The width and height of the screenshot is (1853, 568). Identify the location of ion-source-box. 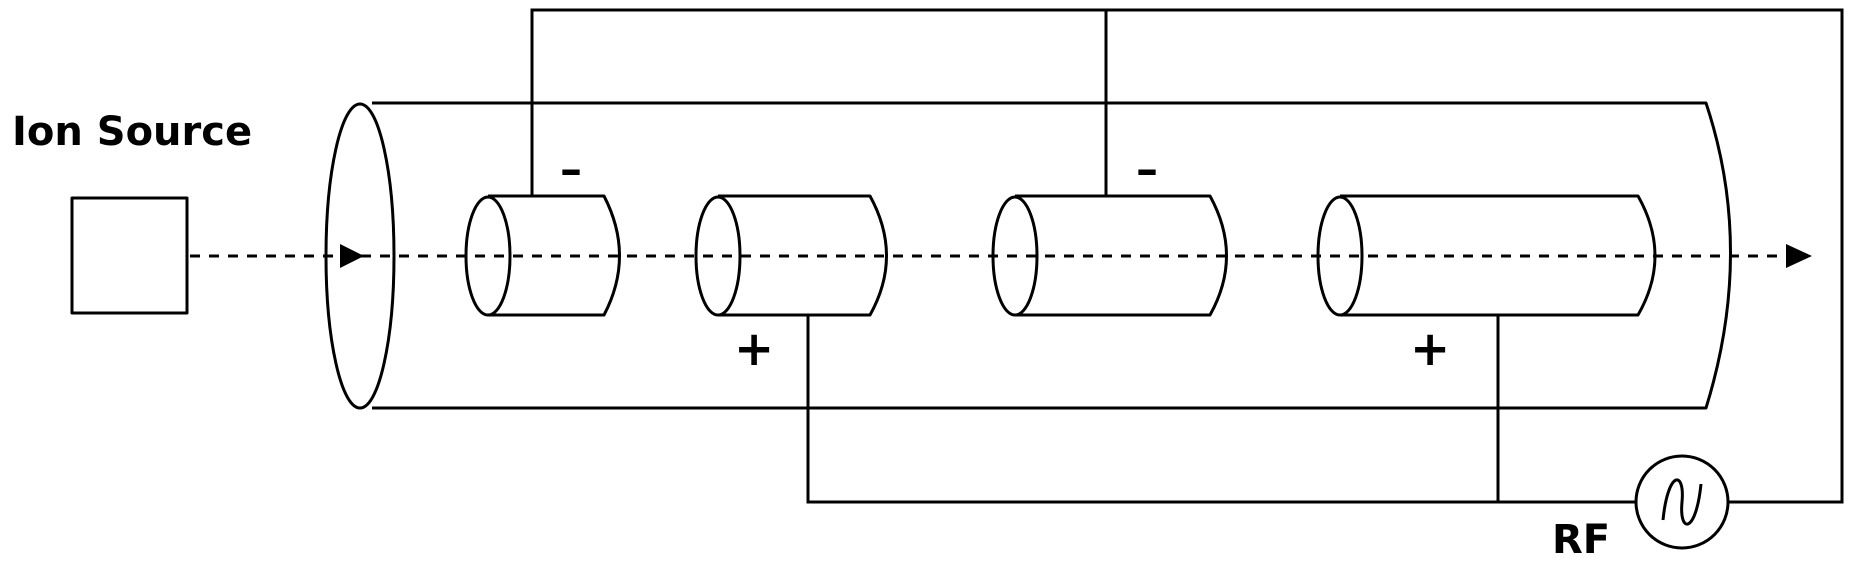
(129, 255).